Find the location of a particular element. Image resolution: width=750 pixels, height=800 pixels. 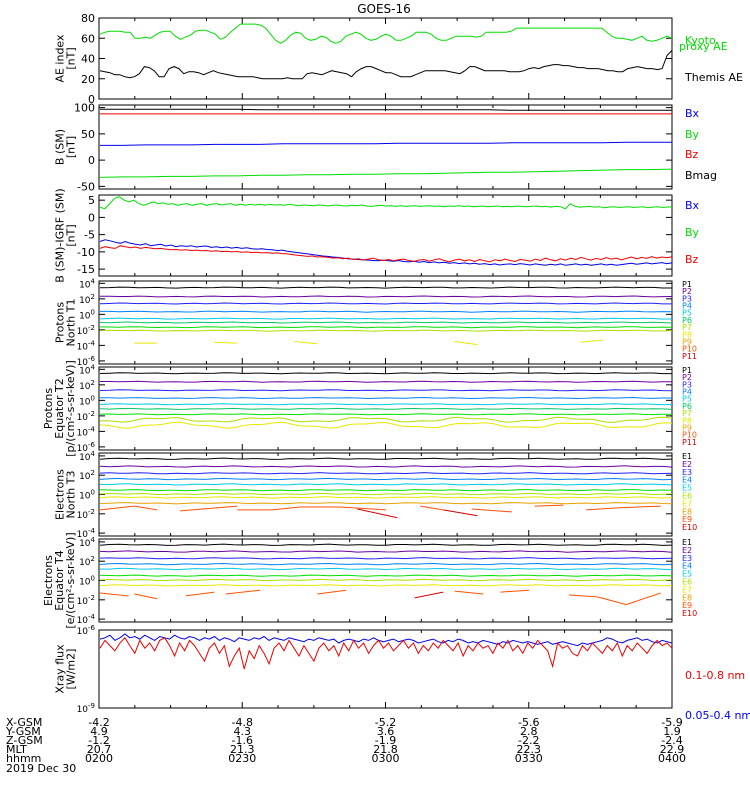

legend-label: E5 is located at coordinates (687, 574).